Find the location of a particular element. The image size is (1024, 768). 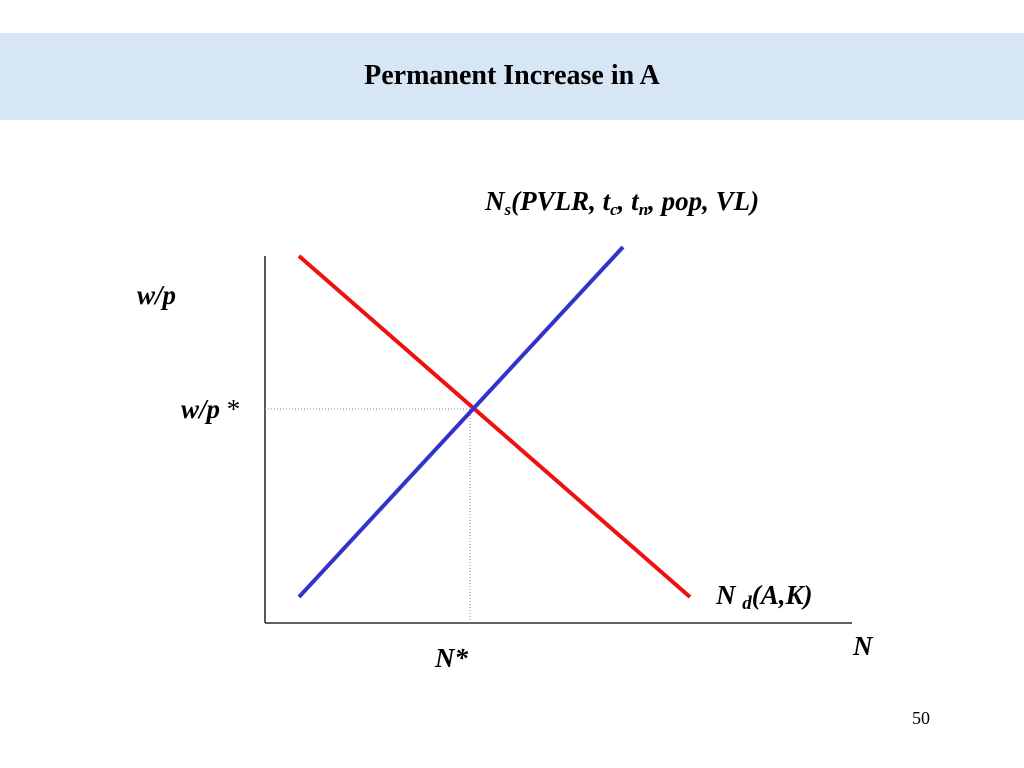

equilibrium-wage-star: * is located at coordinates (233, 409).